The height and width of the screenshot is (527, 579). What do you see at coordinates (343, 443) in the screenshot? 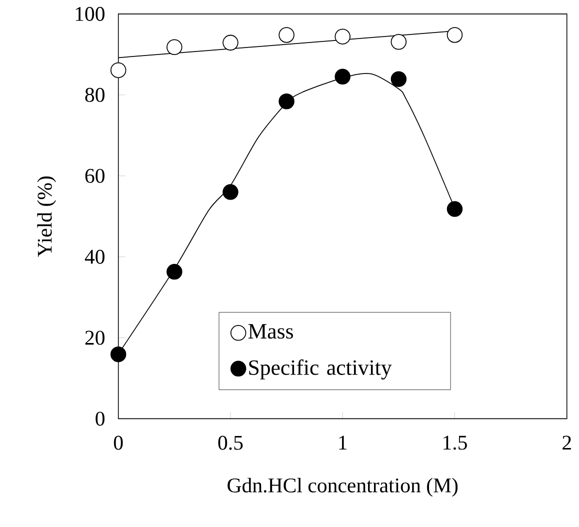
I see `x-tick-label: 1` at bounding box center [343, 443].